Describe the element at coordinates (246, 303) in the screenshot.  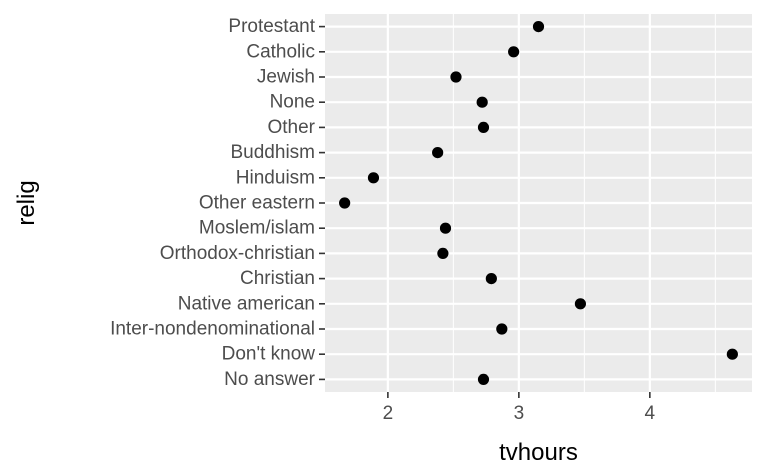
I see `y-tick-label: Native american` at that location.